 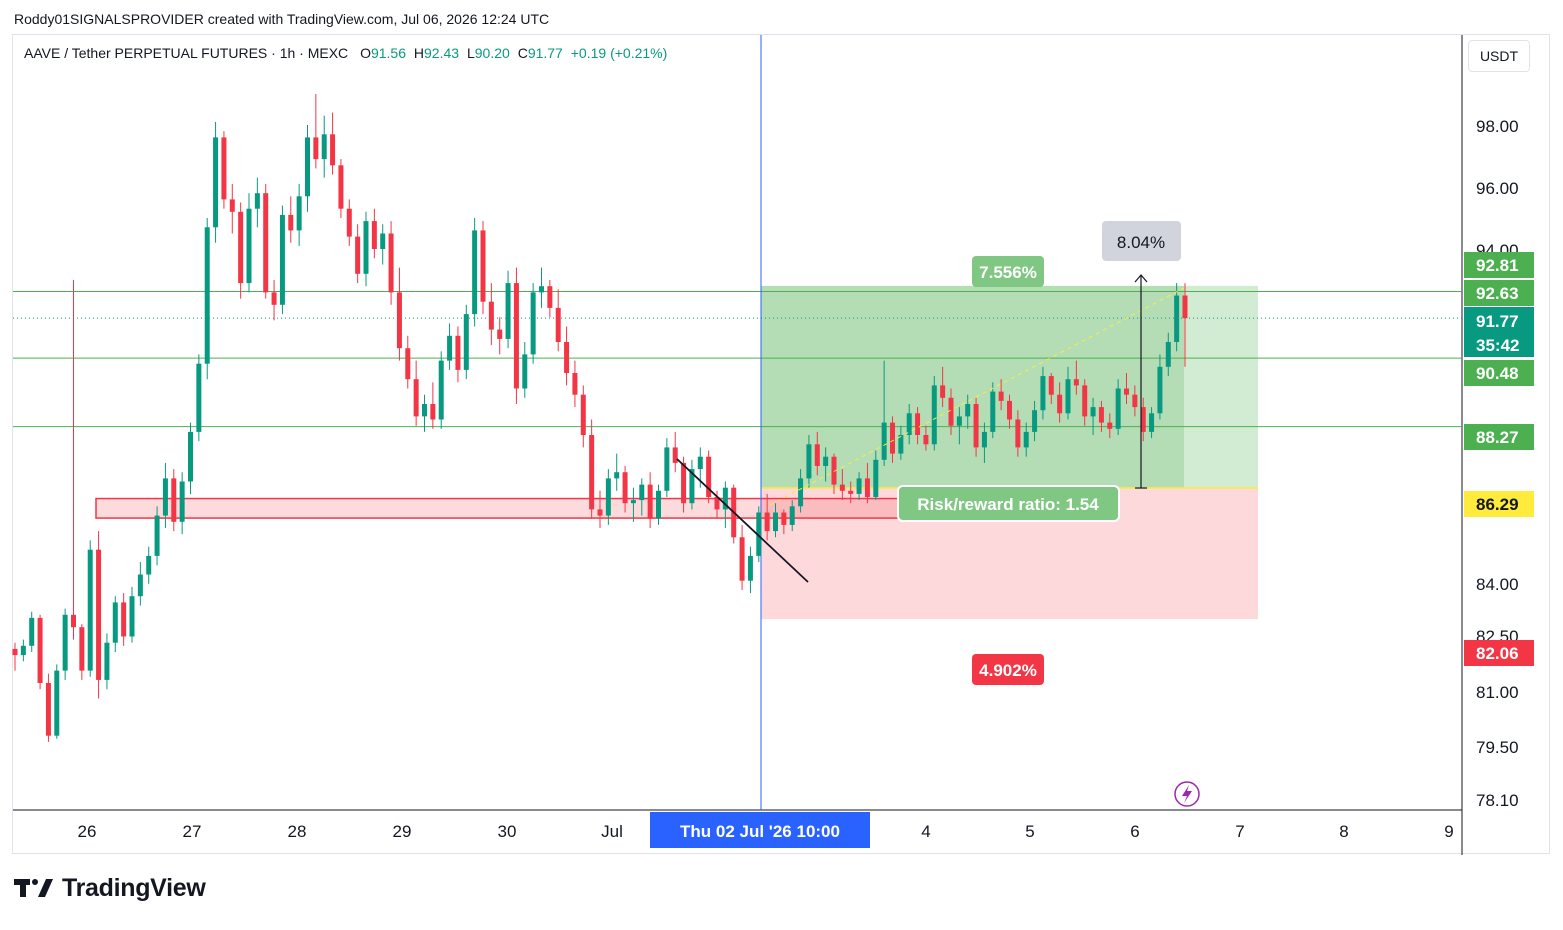 What do you see at coordinates (925, 831) in the screenshot?
I see `time-tick: 4` at bounding box center [925, 831].